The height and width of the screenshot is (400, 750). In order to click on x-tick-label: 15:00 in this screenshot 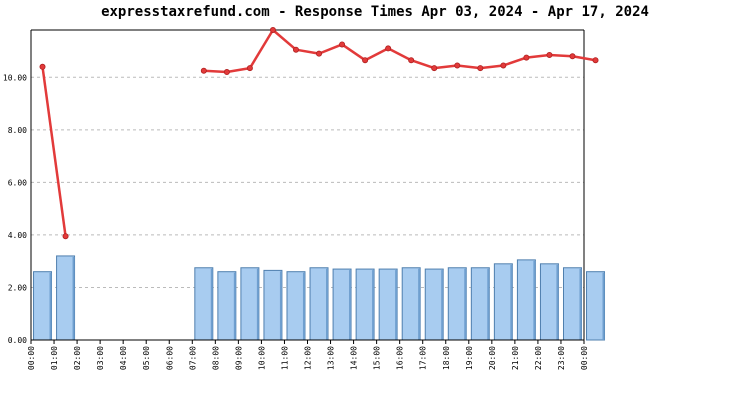, I will do `click(377, 358)`.